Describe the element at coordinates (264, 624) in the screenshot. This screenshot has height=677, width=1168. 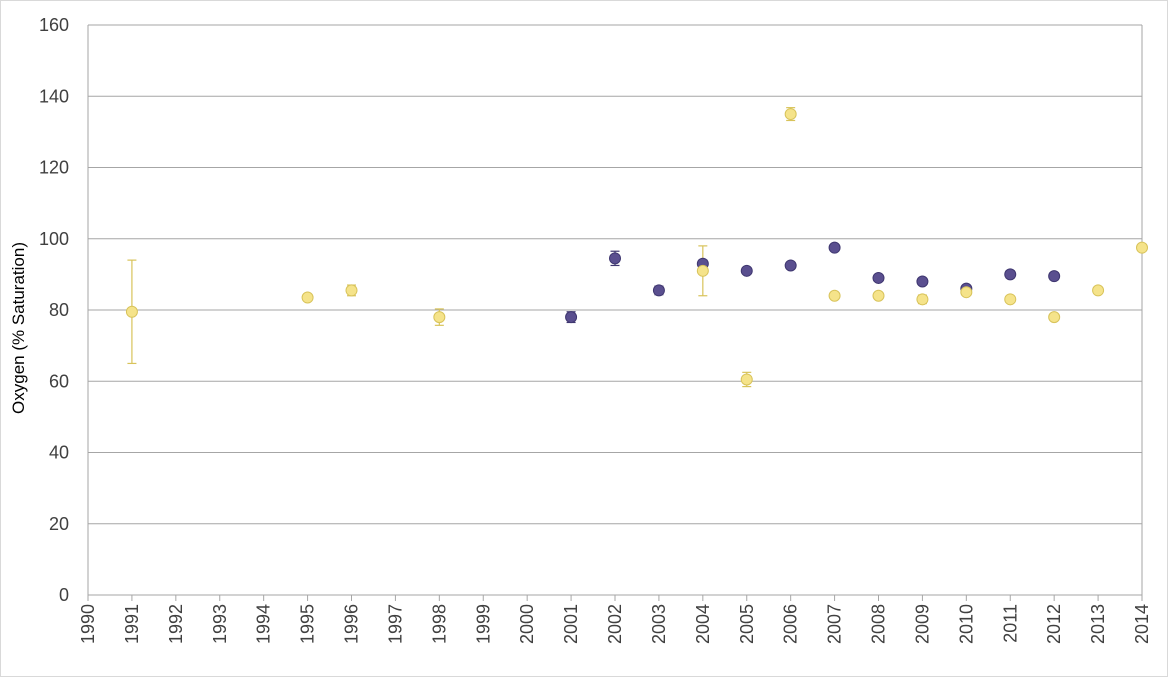
I see `x-tick-label: 1994` at that location.